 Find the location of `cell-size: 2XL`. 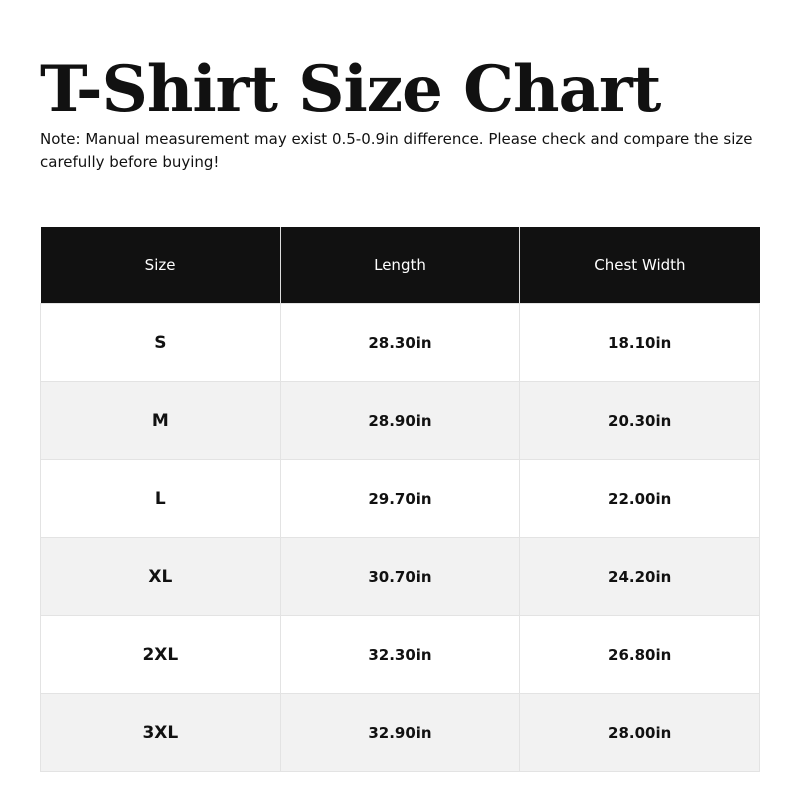

cell-size: 2XL is located at coordinates (160, 654).